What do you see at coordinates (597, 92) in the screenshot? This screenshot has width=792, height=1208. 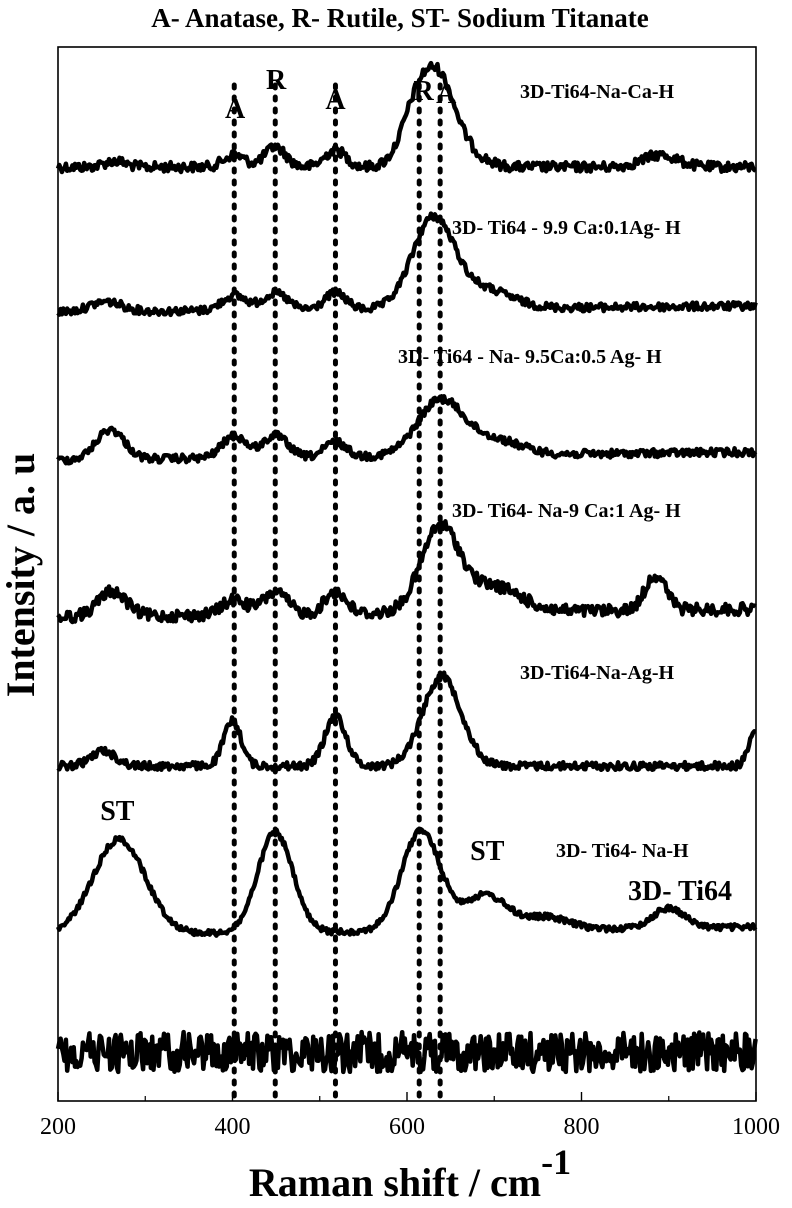 I see `series-label-1: 3D-Ti64-Na-Ca-H` at bounding box center [597, 92].